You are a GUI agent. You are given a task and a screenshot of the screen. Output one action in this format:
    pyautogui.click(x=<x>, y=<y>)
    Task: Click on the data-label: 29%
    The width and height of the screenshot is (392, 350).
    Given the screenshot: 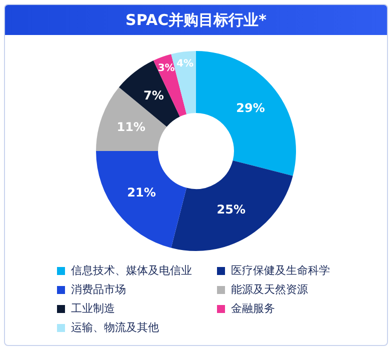 What is the action you would take?
    pyautogui.click(x=250, y=107)
    